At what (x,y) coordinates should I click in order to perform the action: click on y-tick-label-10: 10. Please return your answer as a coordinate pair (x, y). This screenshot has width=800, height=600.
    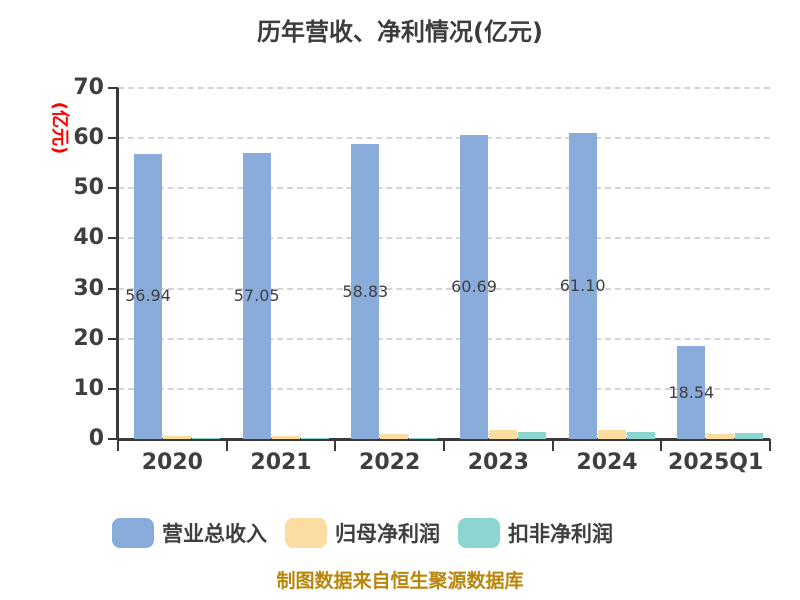
    Looking at the image, I should click on (88, 388).